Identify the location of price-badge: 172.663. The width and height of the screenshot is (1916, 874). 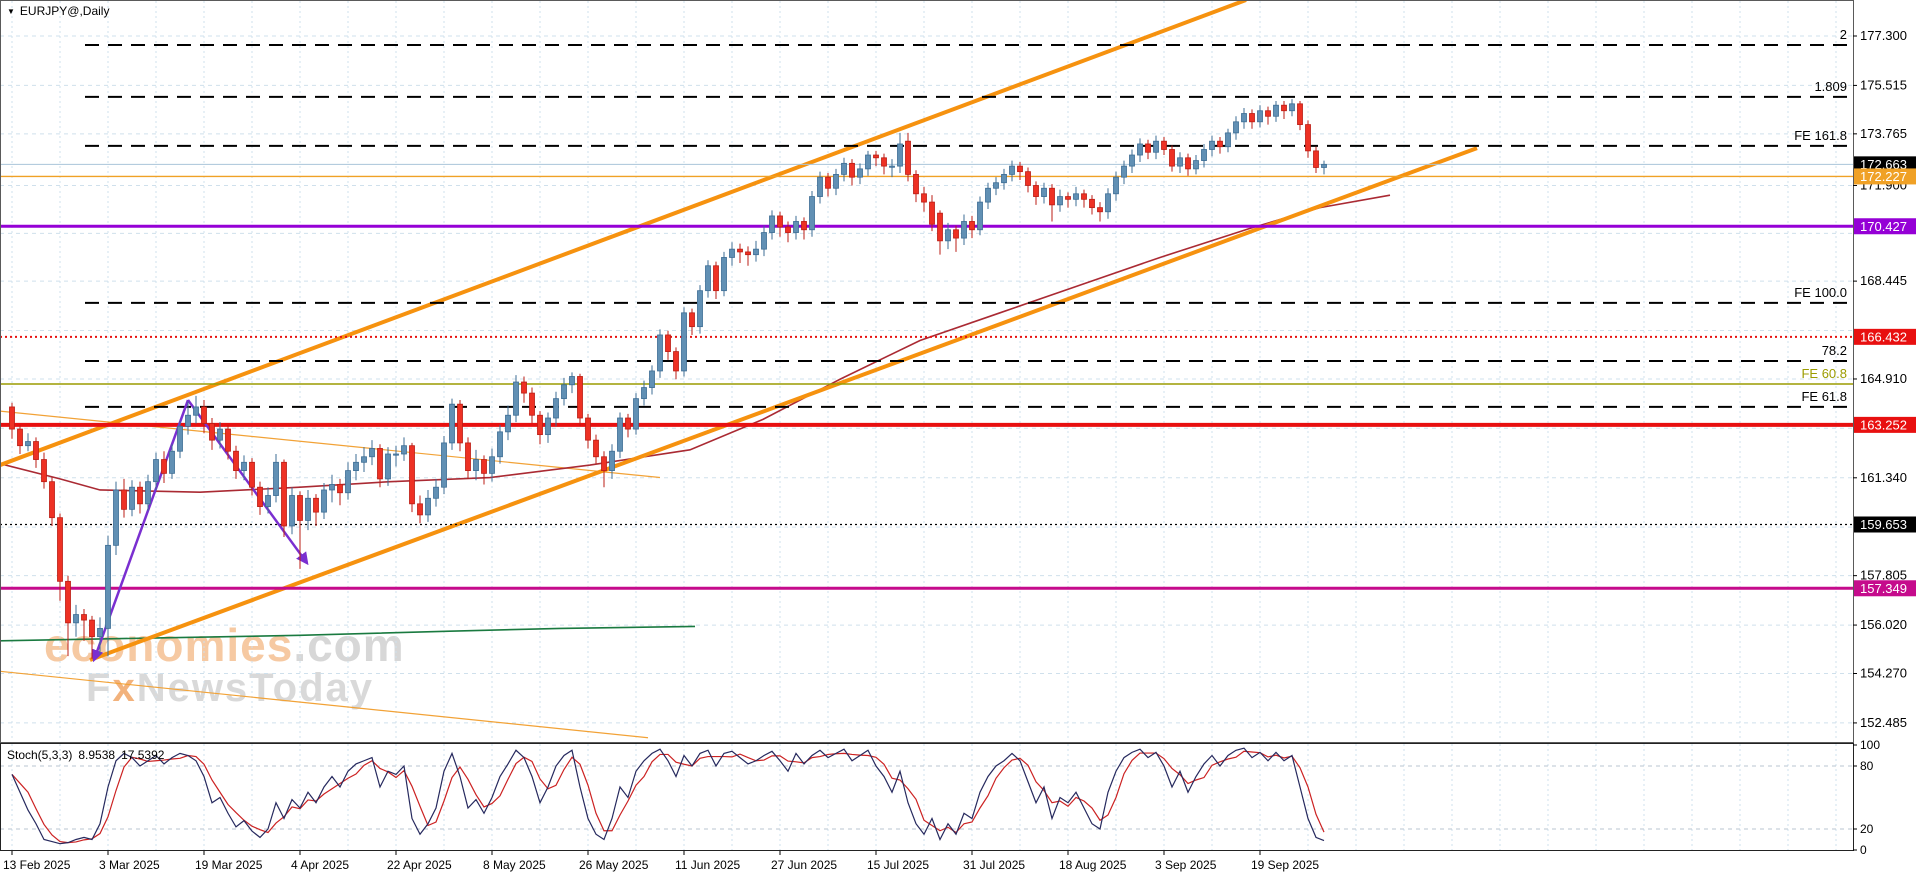
(1885, 164).